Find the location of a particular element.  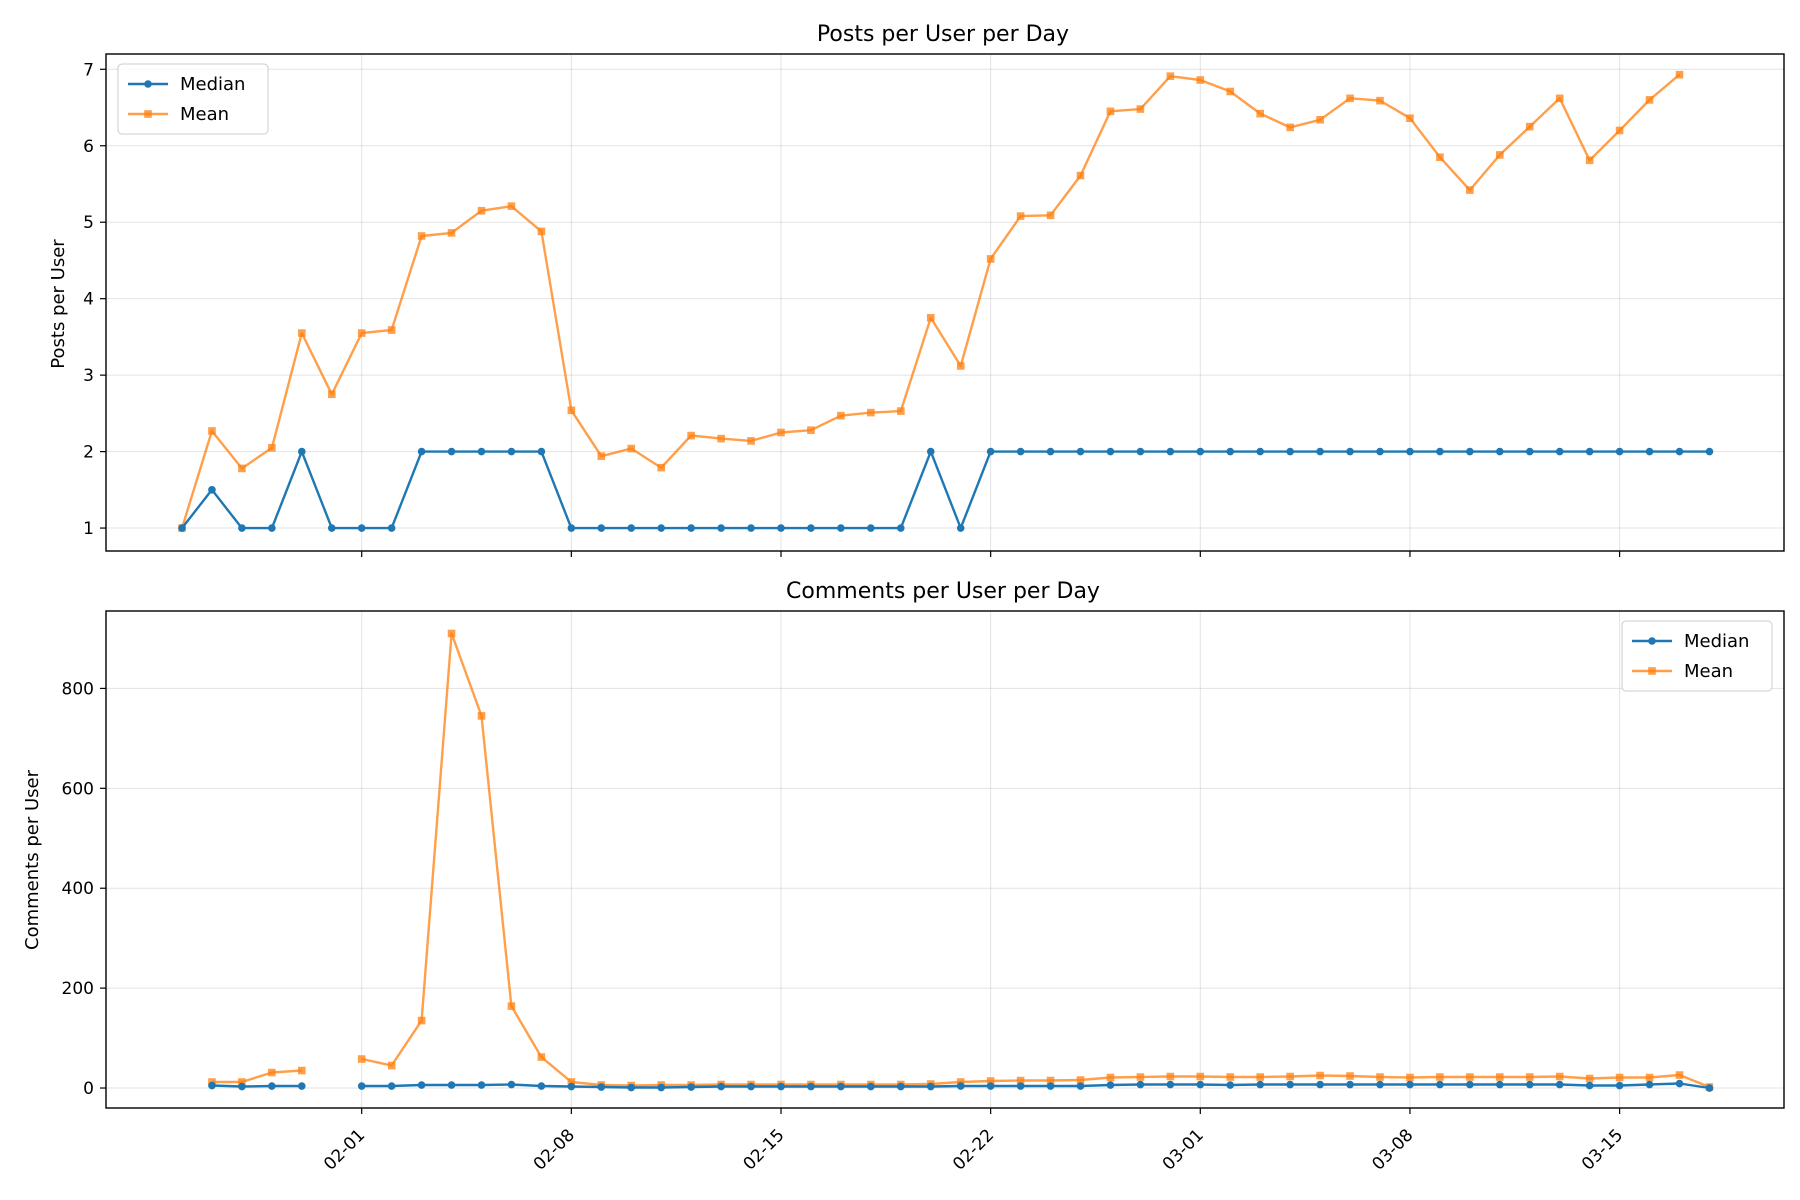

y-tick-label: 3 is located at coordinates (88, 376).